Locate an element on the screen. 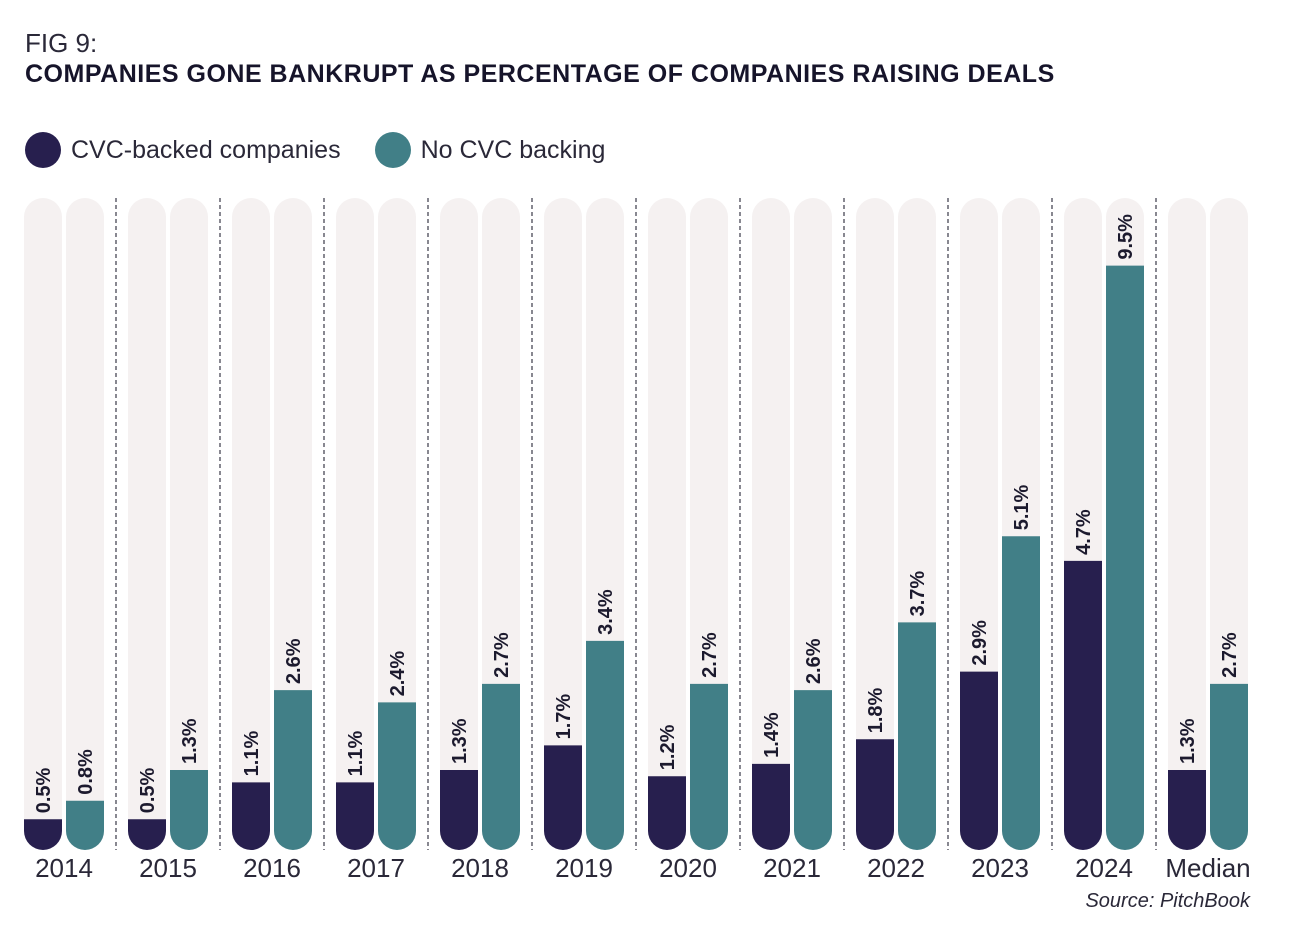 Image resolution: width=1292 pixels, height=946 pixels. x-tick-label: 2017 is located at coordinates (376, 868).